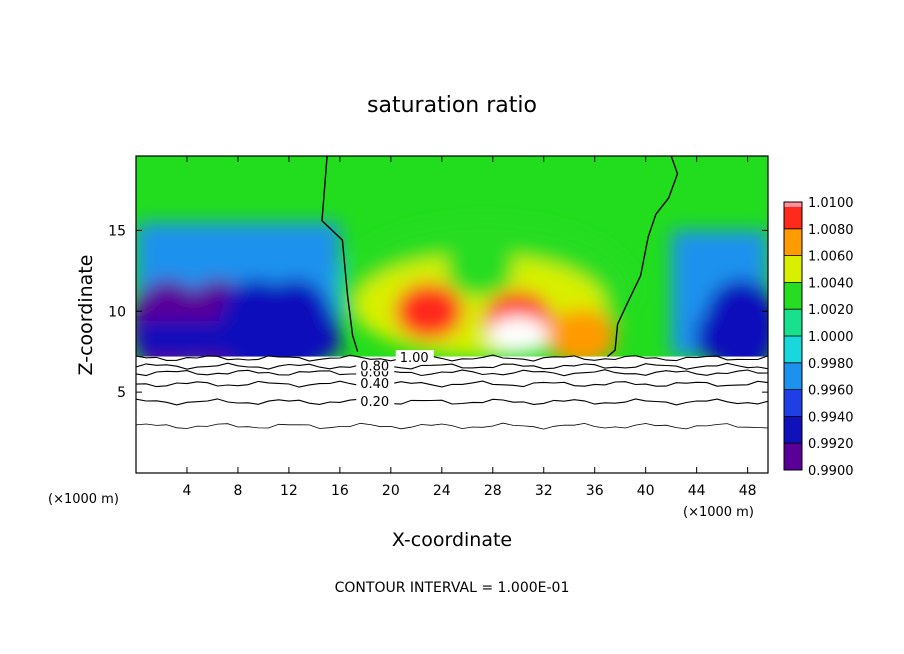  Describe the element at coordinates (452, 426) in the screenshot. I see `contour-line-lowest` at that location.